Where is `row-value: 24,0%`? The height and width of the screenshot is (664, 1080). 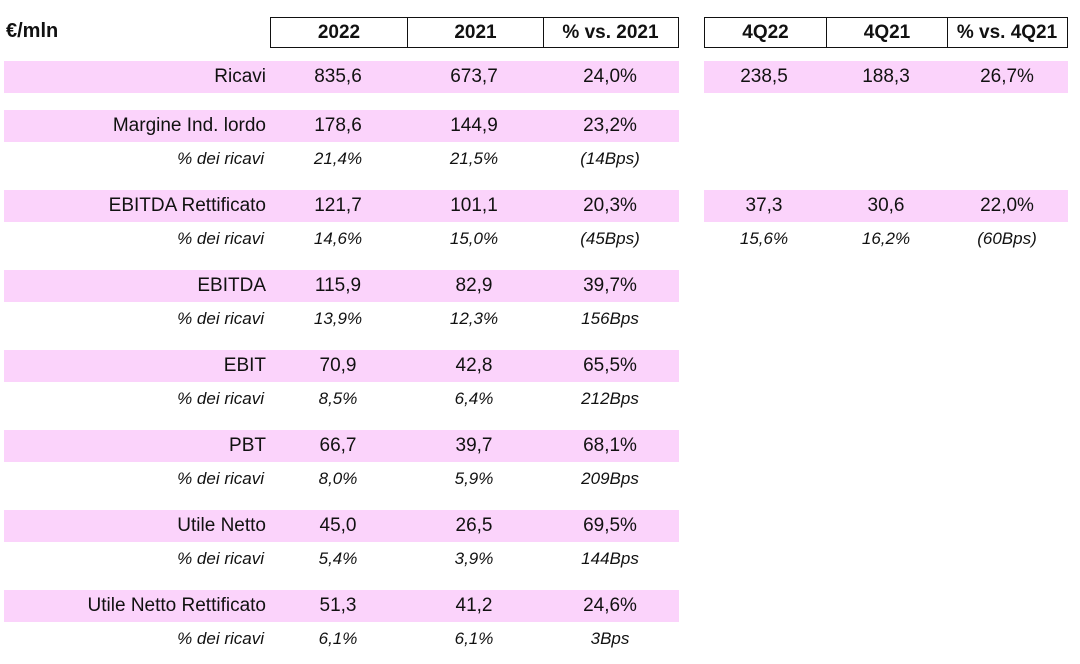 row-value: 24,0% is located at coordinates (610, 76).